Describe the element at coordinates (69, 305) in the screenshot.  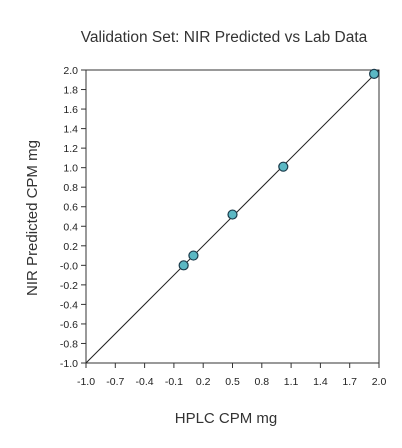
I see `y-tick-label: -0.4` at that location.